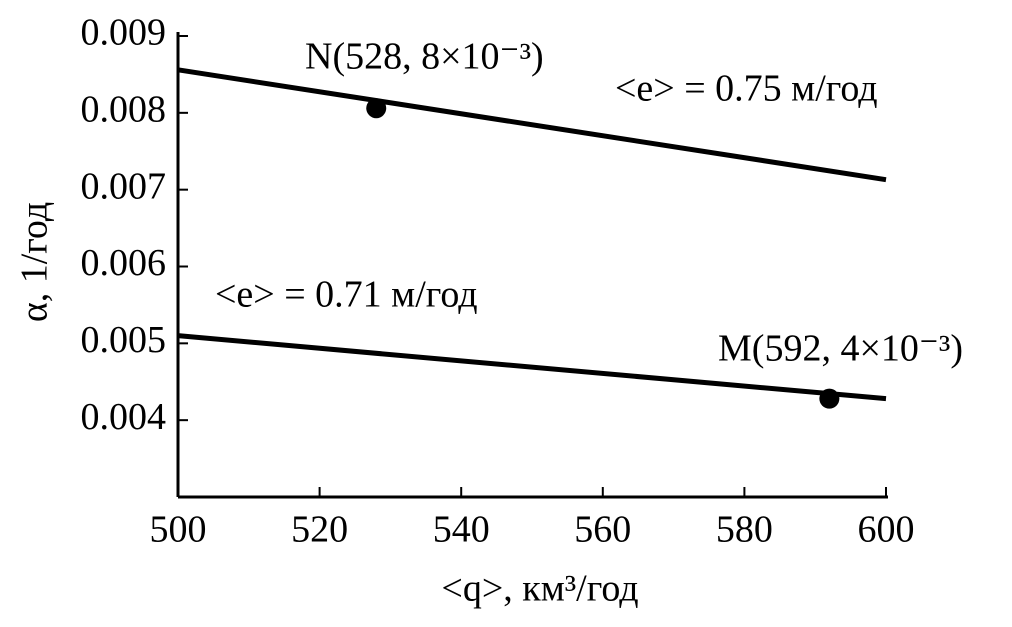 This screenshot has width=1012, height=627. What do you see at coordinates (319, 530) in the screenshot?
I see `x-tick-label: 520` at bounding box center [319, 530].